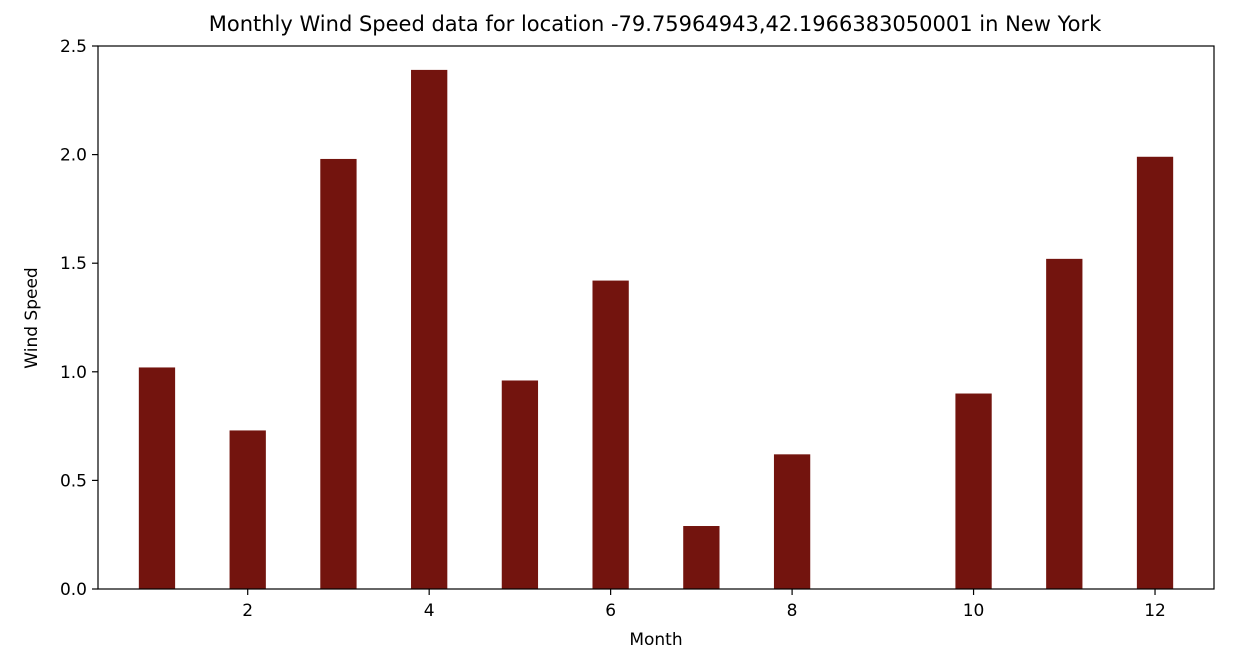 This screenshot has width=1254, height=666. Describe the element at coordinates (655, 640) in the screenshot. I see `x-axis-label: Month` at that location.